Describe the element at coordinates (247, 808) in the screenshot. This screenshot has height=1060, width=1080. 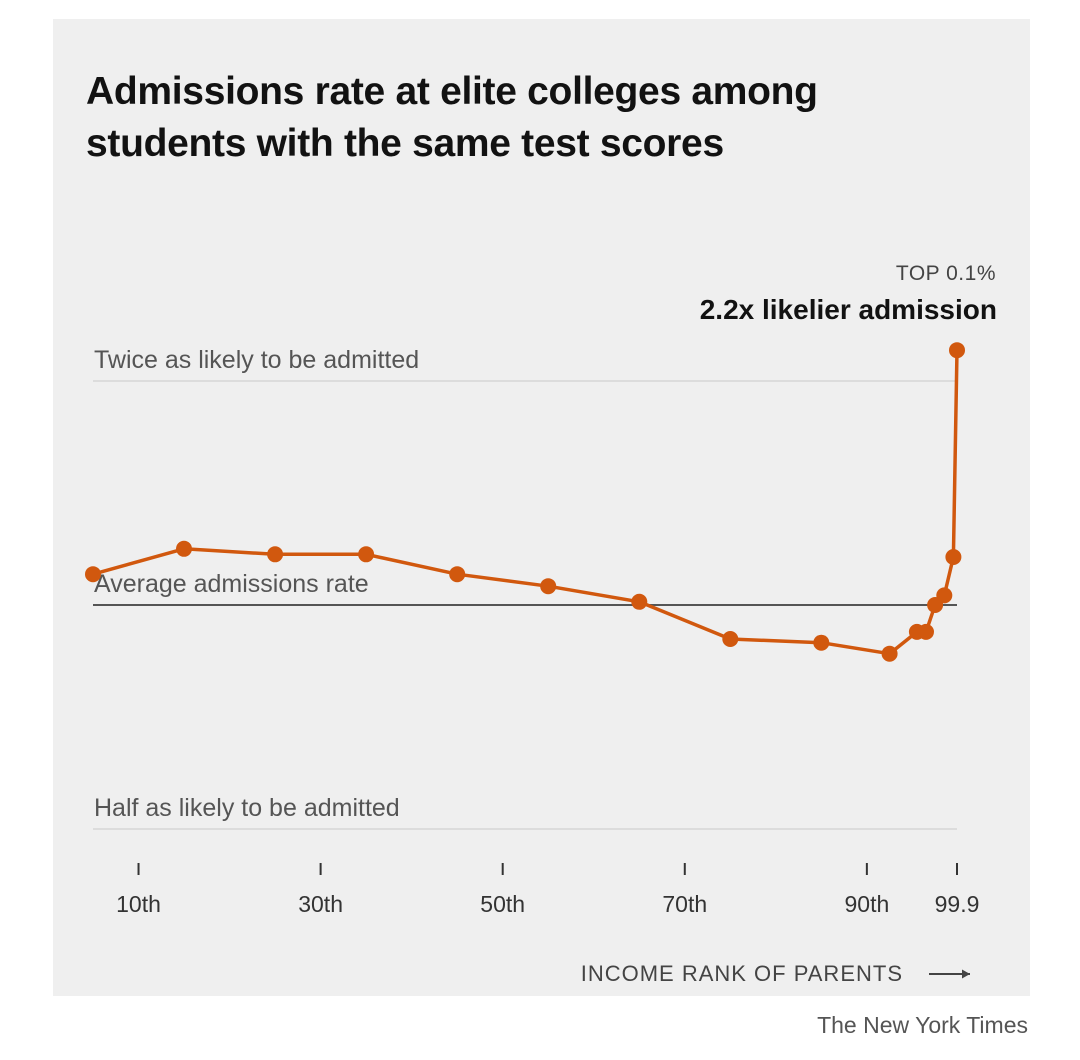
I see `reference-line-label-2: Half as likely to be admitted` at that location.